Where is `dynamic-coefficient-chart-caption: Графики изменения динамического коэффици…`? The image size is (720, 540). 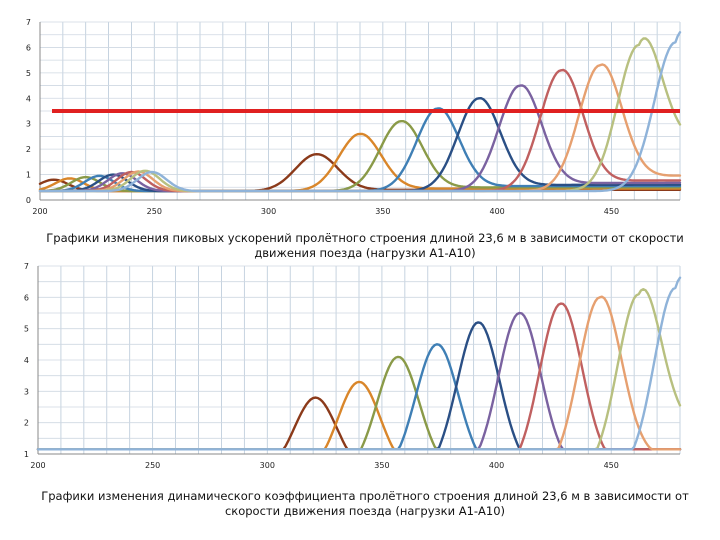 dynamic-coefficient-chart-caption: Графики изменения динамического коэффици… is located at coordinates (365, 503).